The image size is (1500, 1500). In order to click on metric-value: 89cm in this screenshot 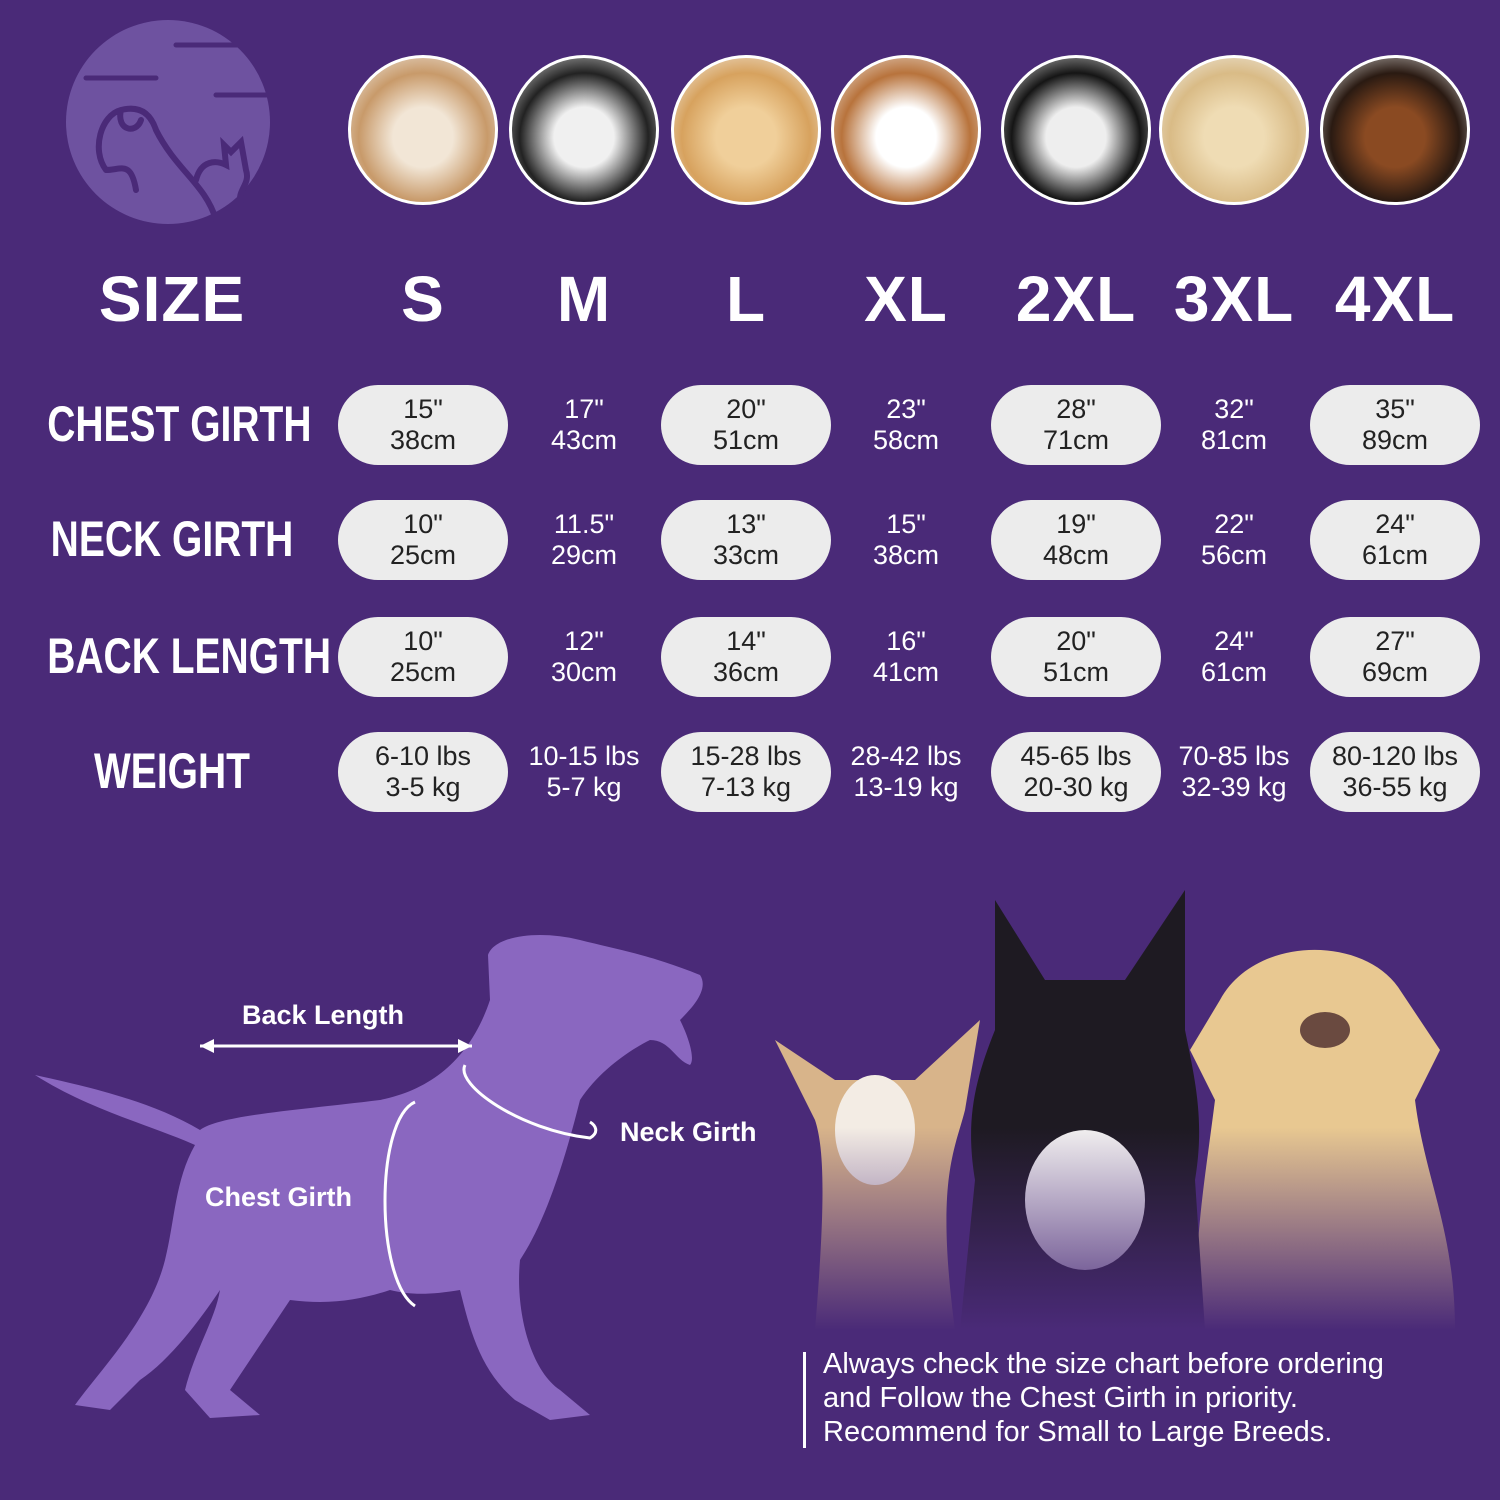, I will do `click(1395, 440)`.